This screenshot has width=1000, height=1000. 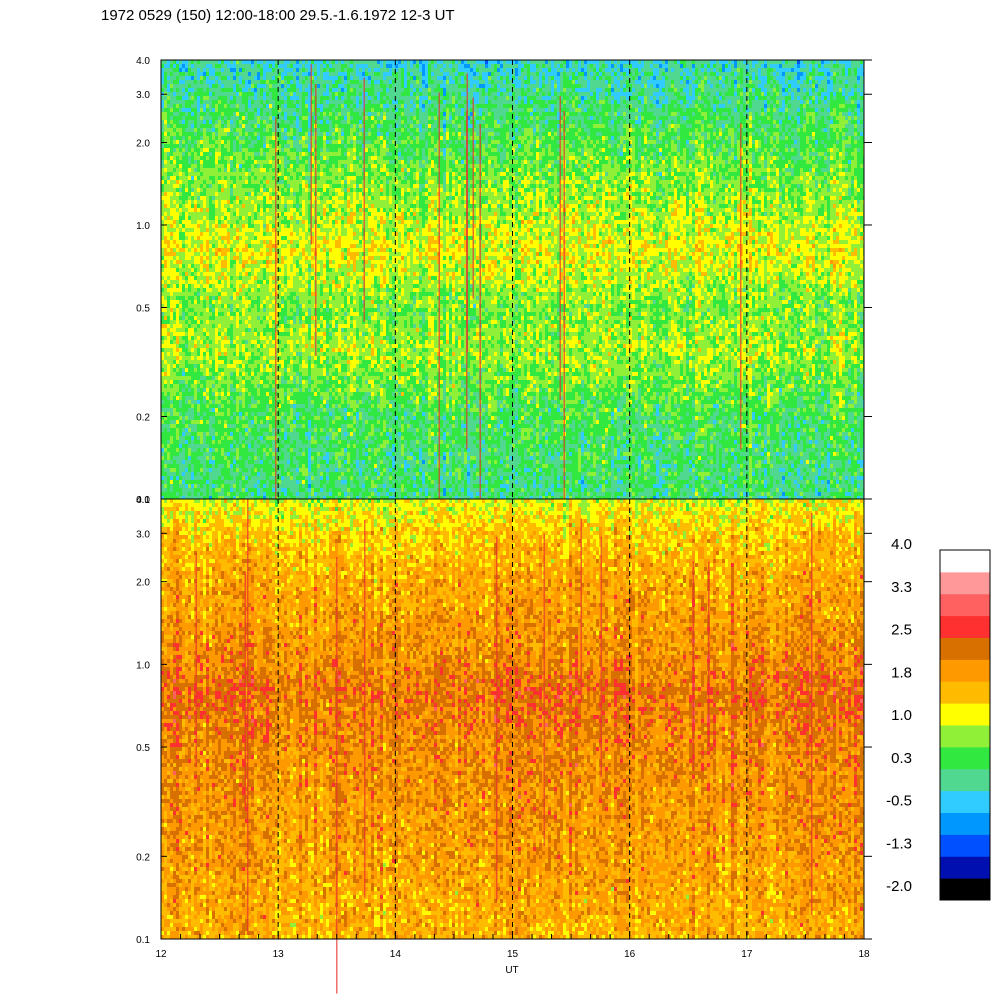 What do you see at coordinates (899, 843) in the screenshot?
I see `colorbar-tick-label: -1.3` at bounding box center [899, 843].